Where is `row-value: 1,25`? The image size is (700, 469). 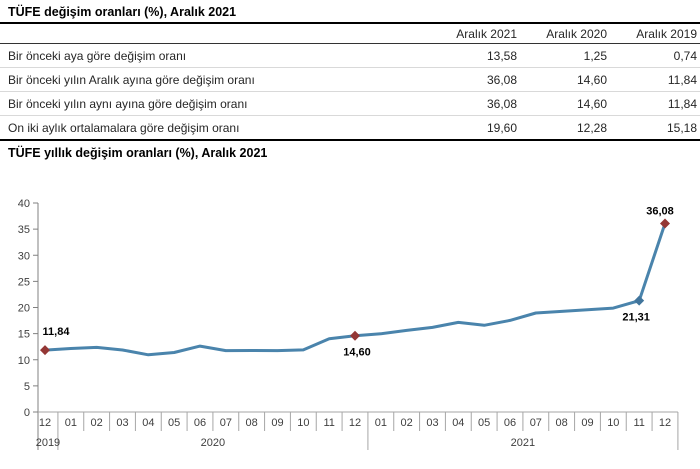 row-value: 1,25 is located at coordinates (595, 56).